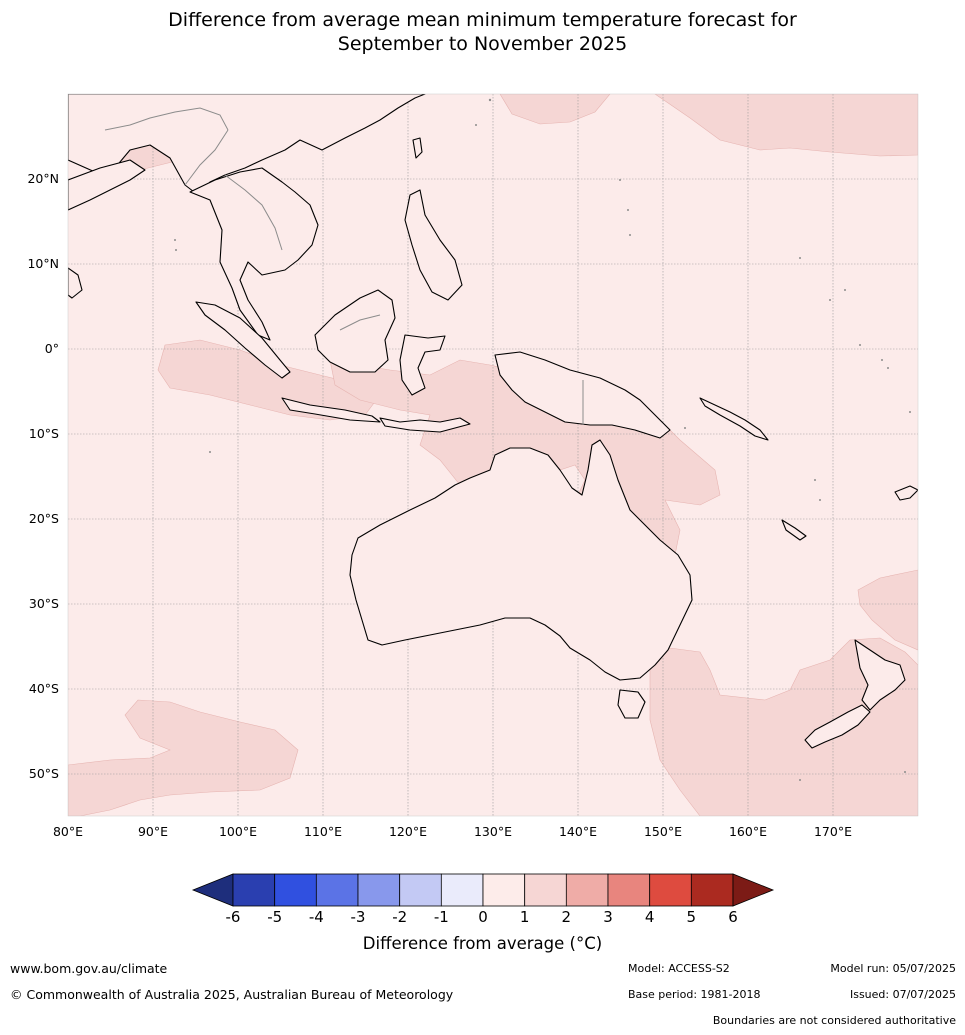  What do you see at coordinates (417, 148) in the screenshot?
I see `coastline-taiwan` at bounding box center [417, 148].